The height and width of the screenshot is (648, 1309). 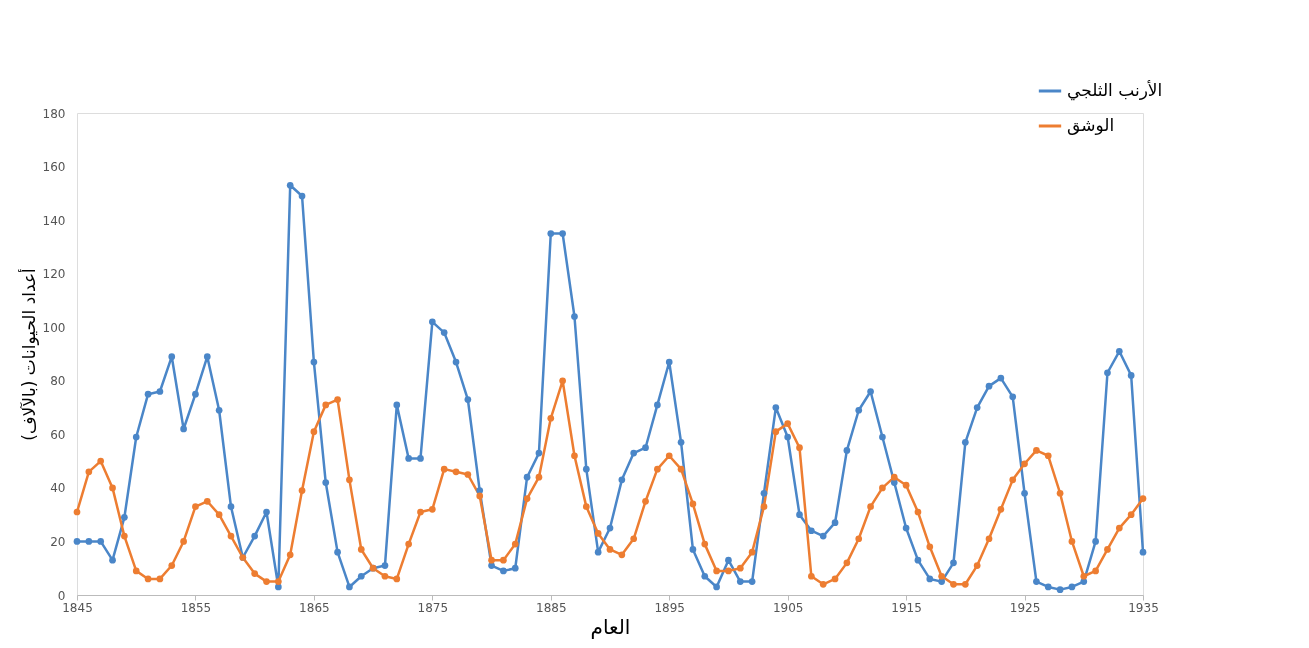 I want to click on y-tick-label: 100, so click(x=54, y=327).